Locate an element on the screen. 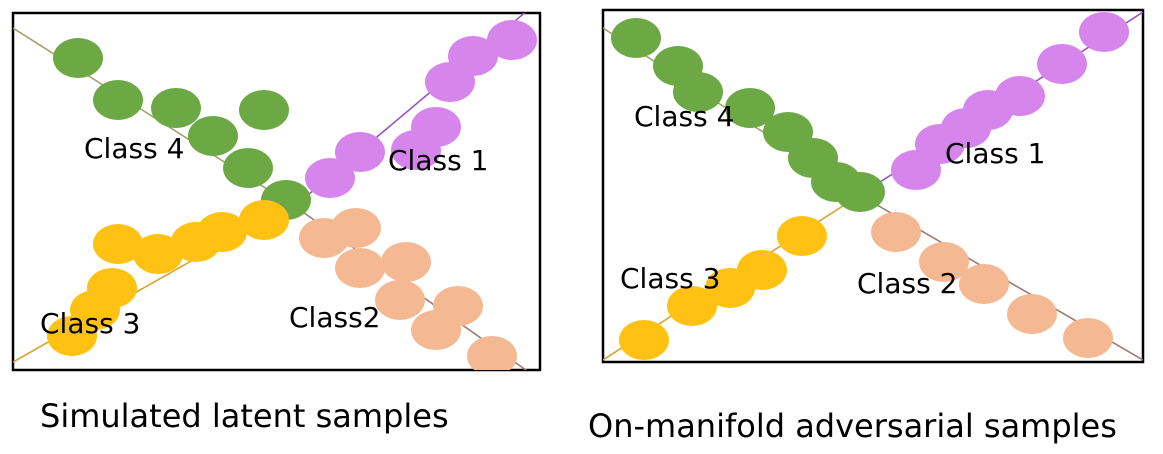 The height and width of the screenshot is (454, 1163). class2-label: Class 2 is located at coordinates (907, 283).